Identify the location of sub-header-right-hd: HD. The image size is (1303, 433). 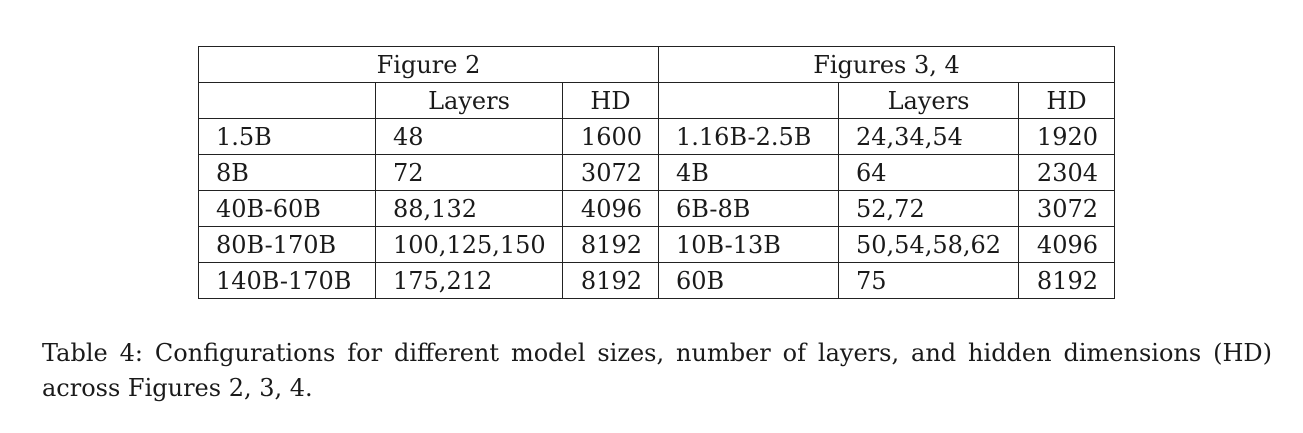
(1066, 100).